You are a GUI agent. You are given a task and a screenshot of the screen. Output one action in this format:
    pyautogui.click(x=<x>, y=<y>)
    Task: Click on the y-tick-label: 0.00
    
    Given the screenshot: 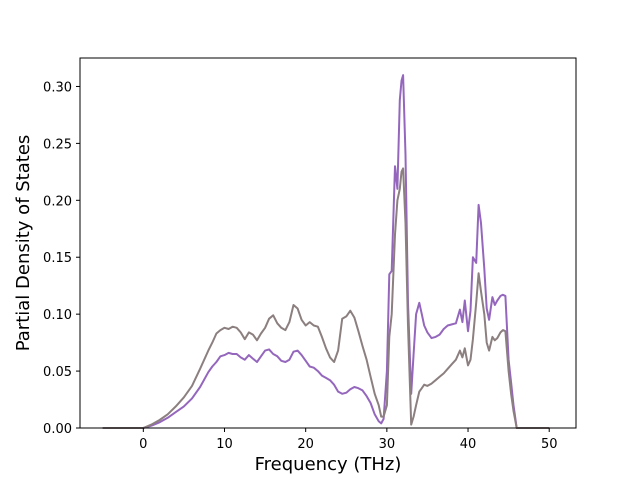 What is the action you would take?
    pyautogui.click(x=57, y=429)
    